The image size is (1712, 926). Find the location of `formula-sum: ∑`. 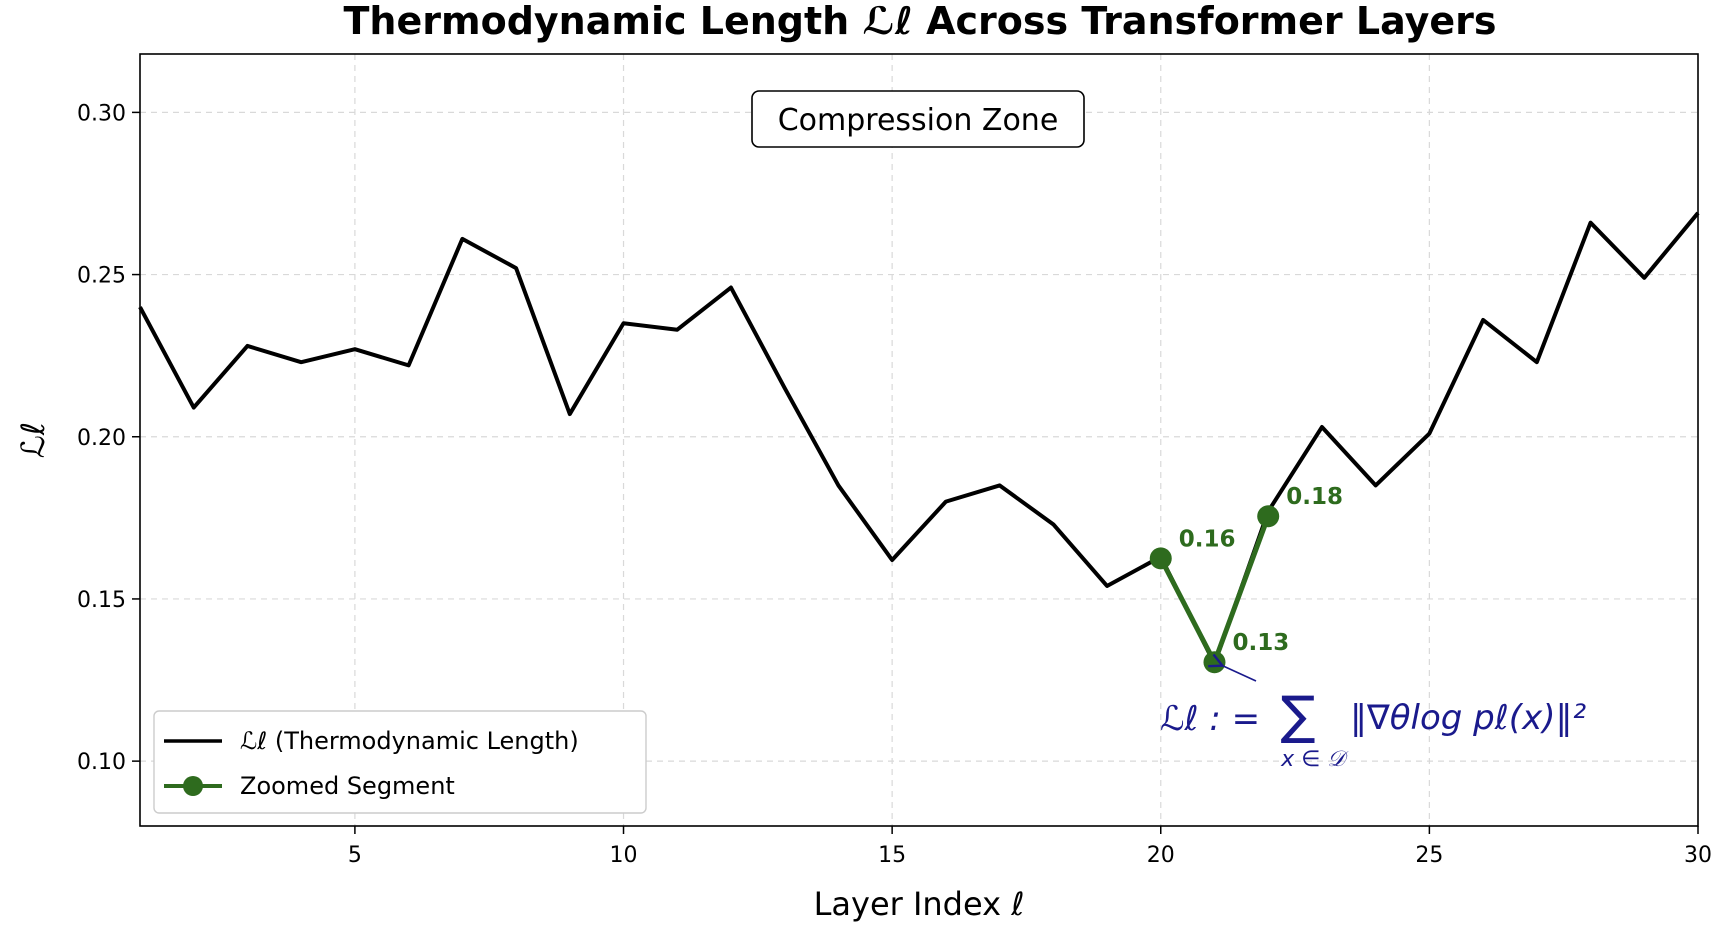

formula-sum: ∑ is located at coordinates (1297, 716).